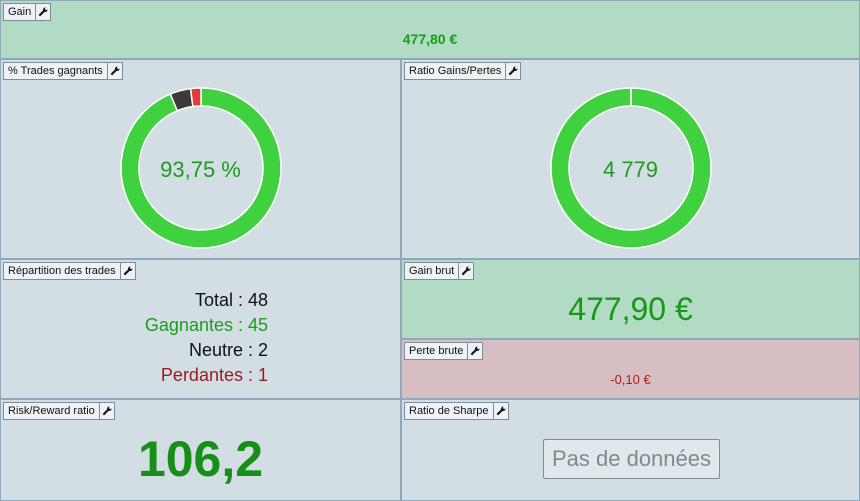  What do you see at coordinates (449, 411) in the screenshot?
I see `sharpe-title: Ratio de Sharpe` at bounding box center [449, 411].